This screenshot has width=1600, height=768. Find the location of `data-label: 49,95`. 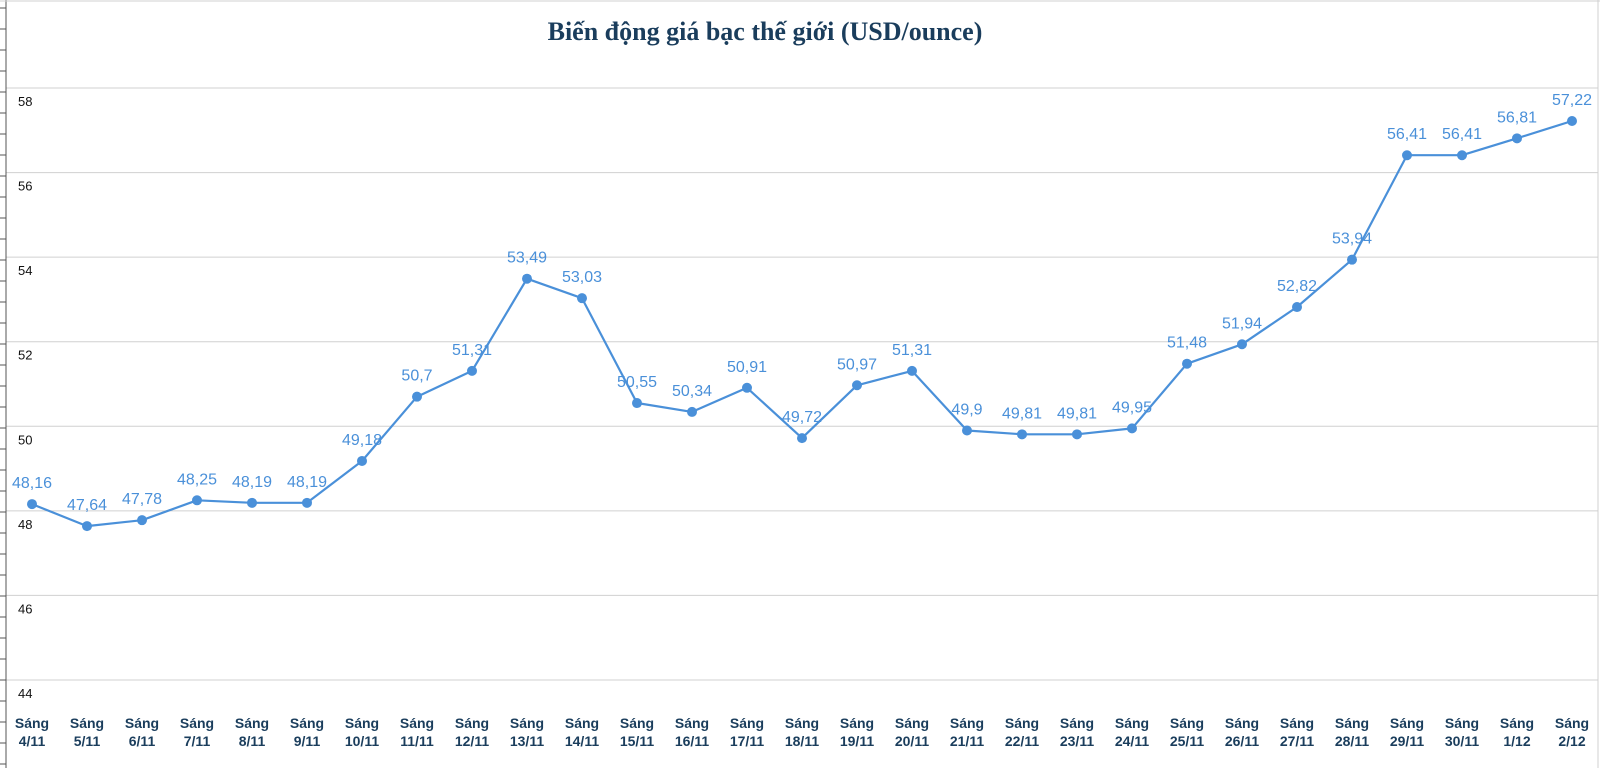

data-label: 49,95 is located at coordinates (1132, 407).